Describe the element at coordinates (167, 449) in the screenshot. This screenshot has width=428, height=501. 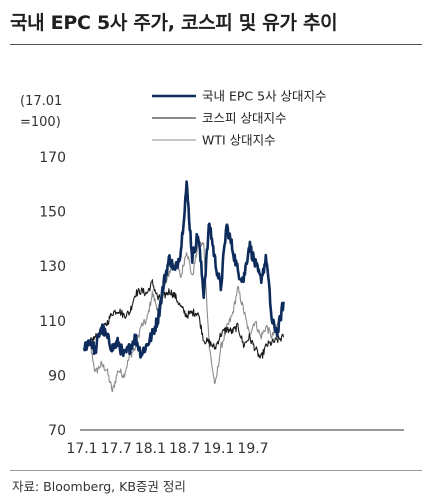
I see `x-axis-ticks: 17.1 17.7 18.1 18.7 19.1 19.7` at that location.